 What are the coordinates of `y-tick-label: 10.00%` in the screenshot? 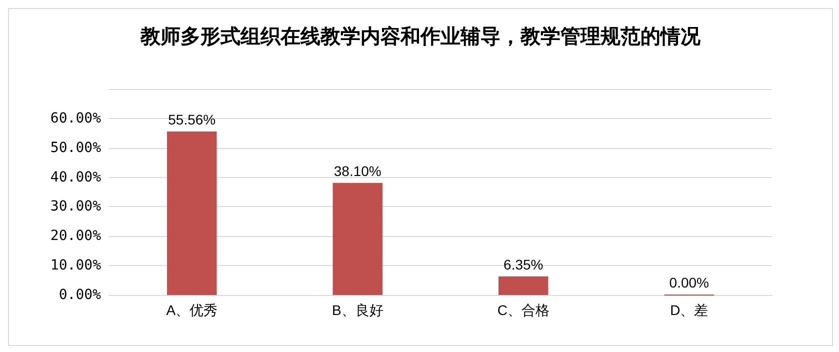 It's located at (76, 266).